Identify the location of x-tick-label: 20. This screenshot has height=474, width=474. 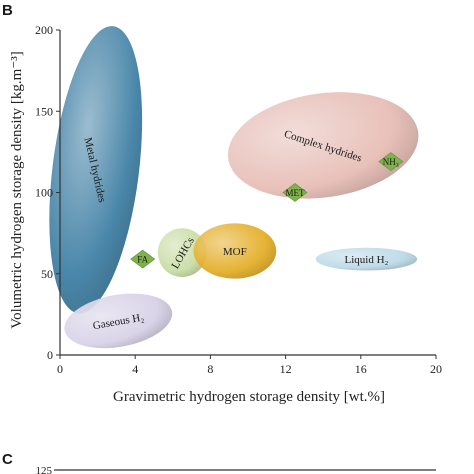
(436, 369).